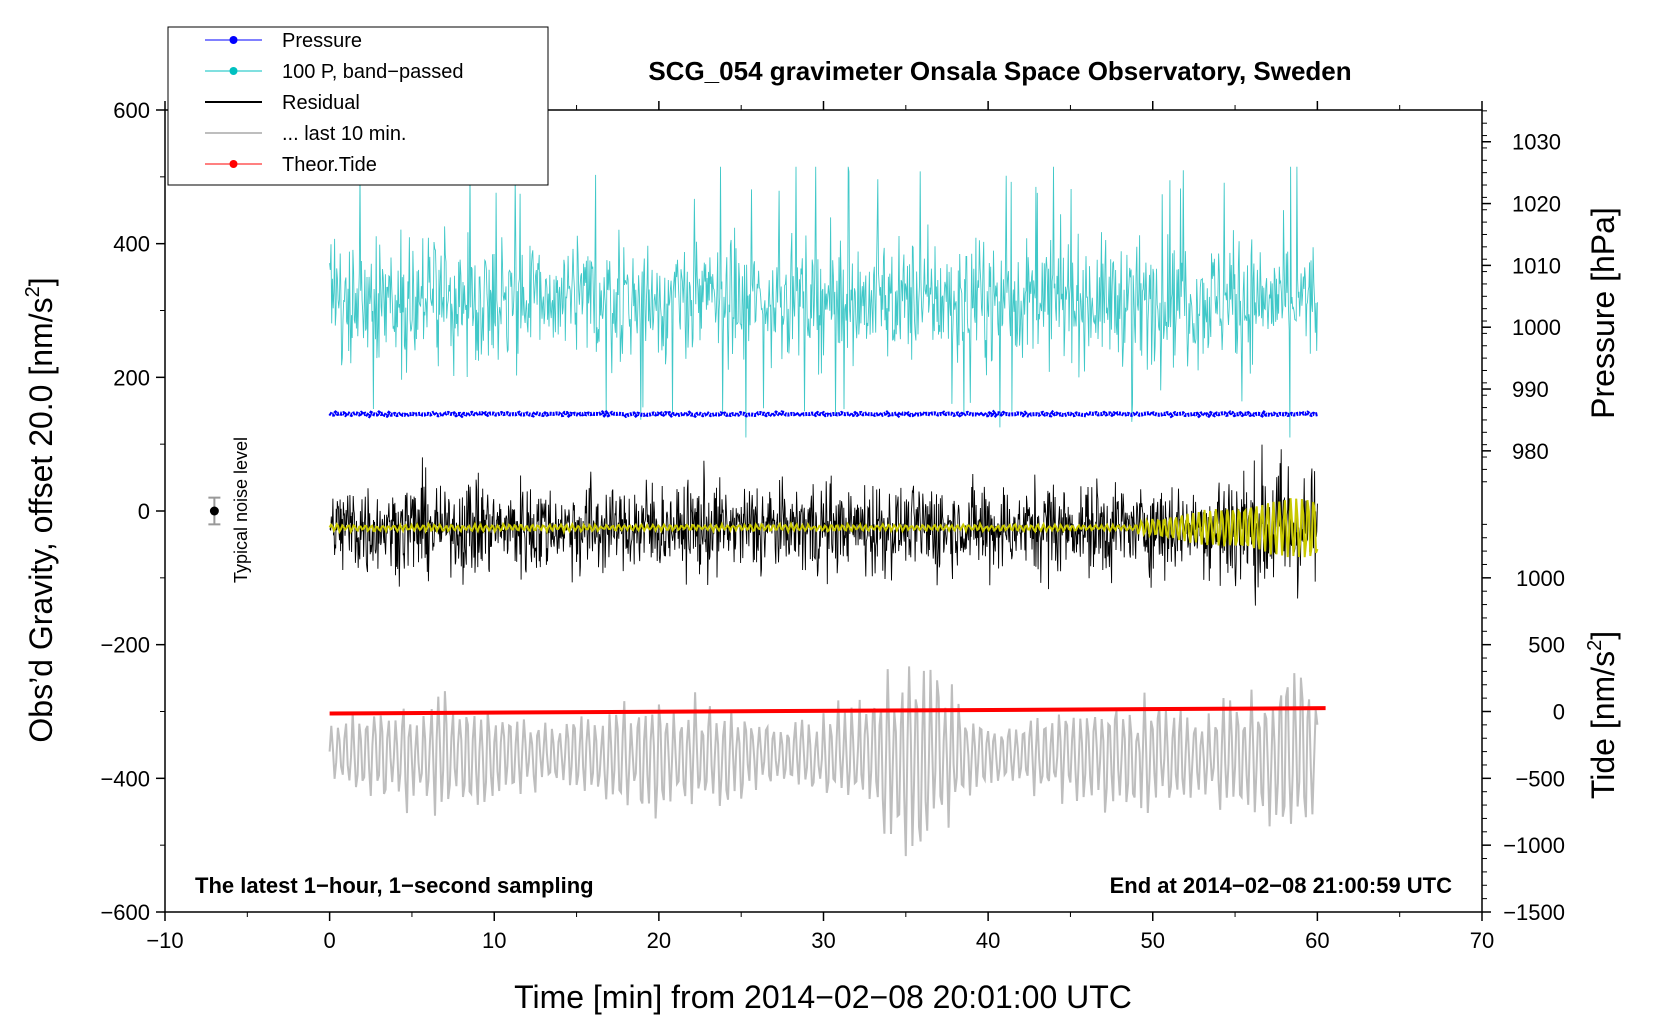  I want to click on noise-dot, so click(214, 511).